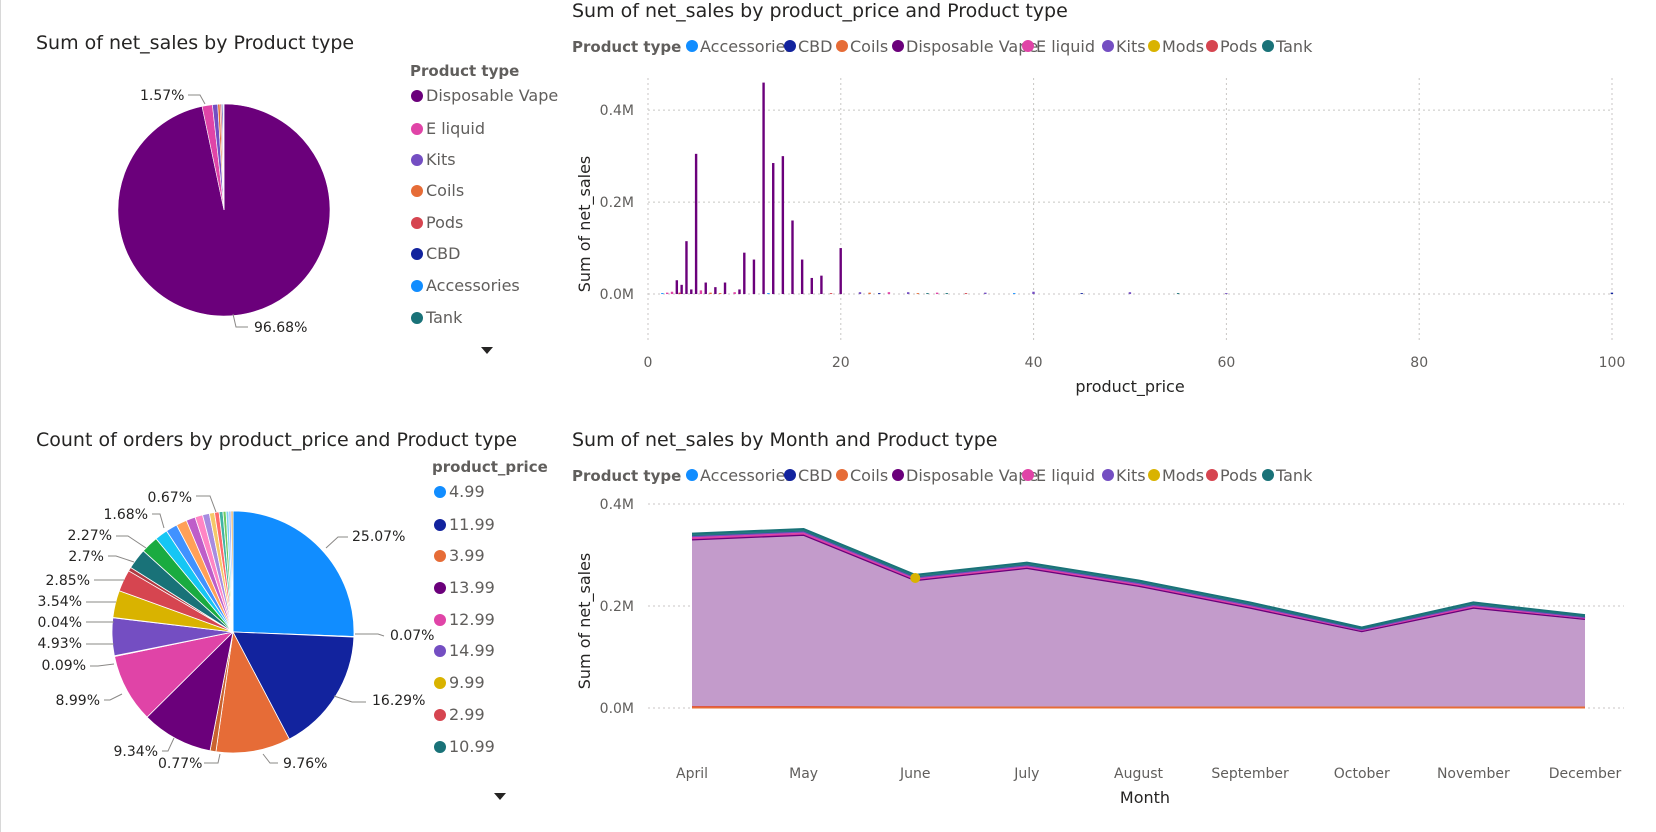 This screenshot has height=832, width=1656. I want to click on legend-item: CBD, so click(815, 475).